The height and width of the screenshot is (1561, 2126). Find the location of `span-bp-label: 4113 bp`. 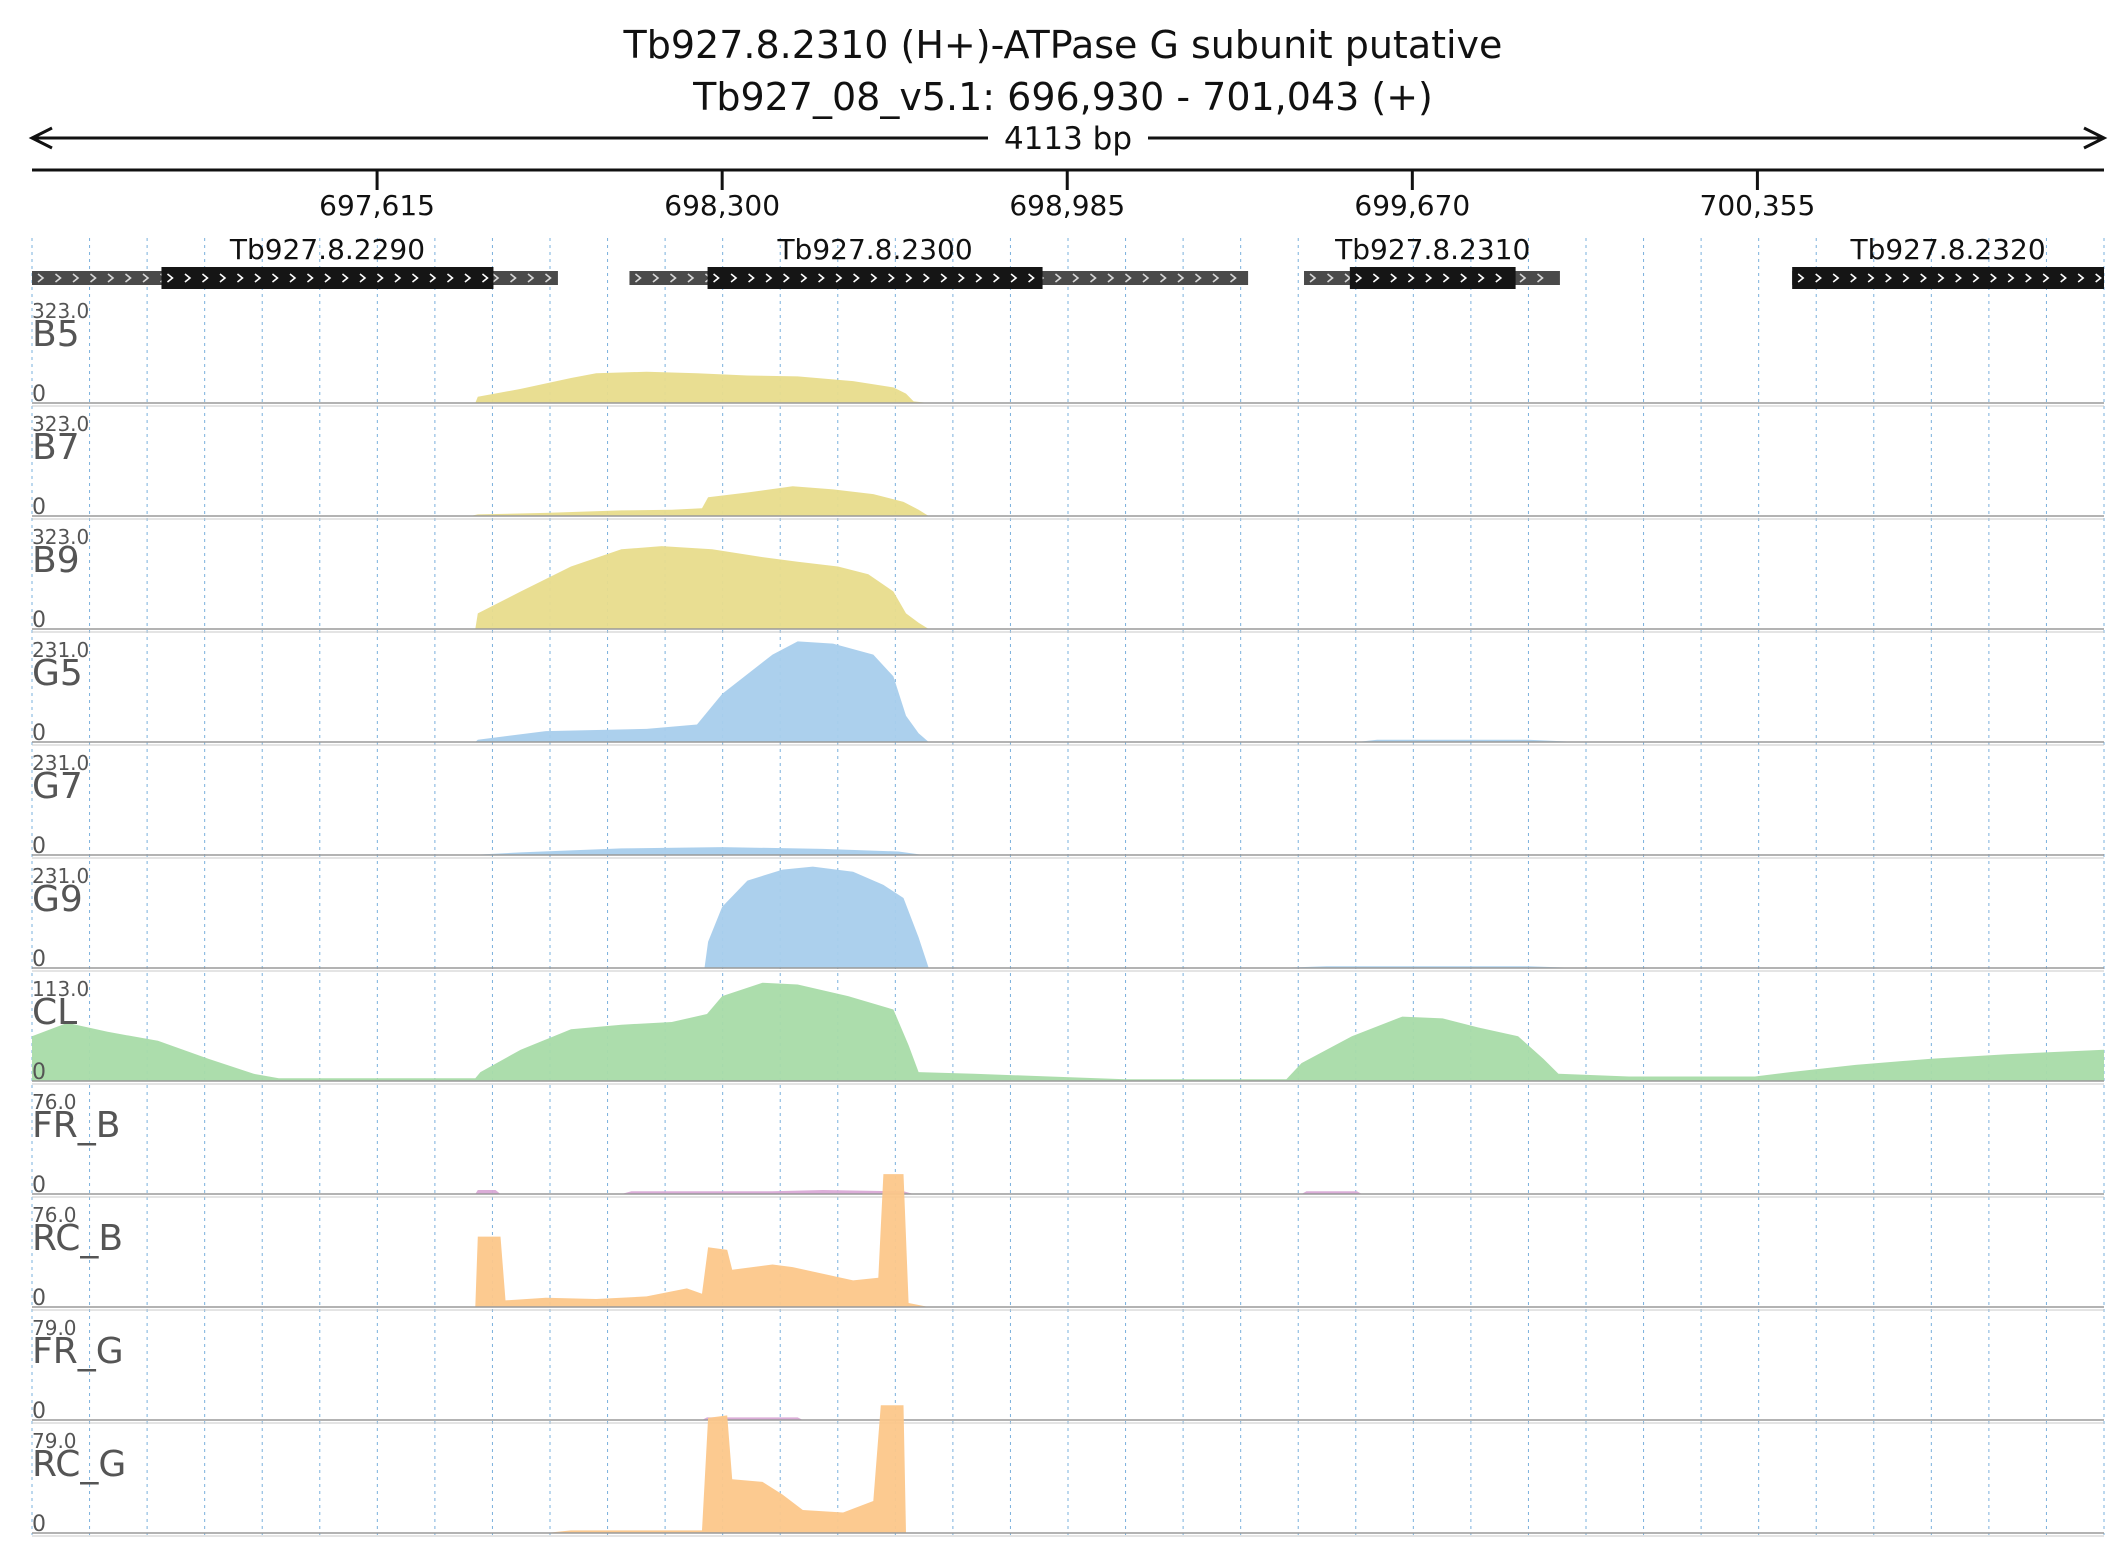

span-bp-label: 4113 bp is located at coordinates (1068, 139).